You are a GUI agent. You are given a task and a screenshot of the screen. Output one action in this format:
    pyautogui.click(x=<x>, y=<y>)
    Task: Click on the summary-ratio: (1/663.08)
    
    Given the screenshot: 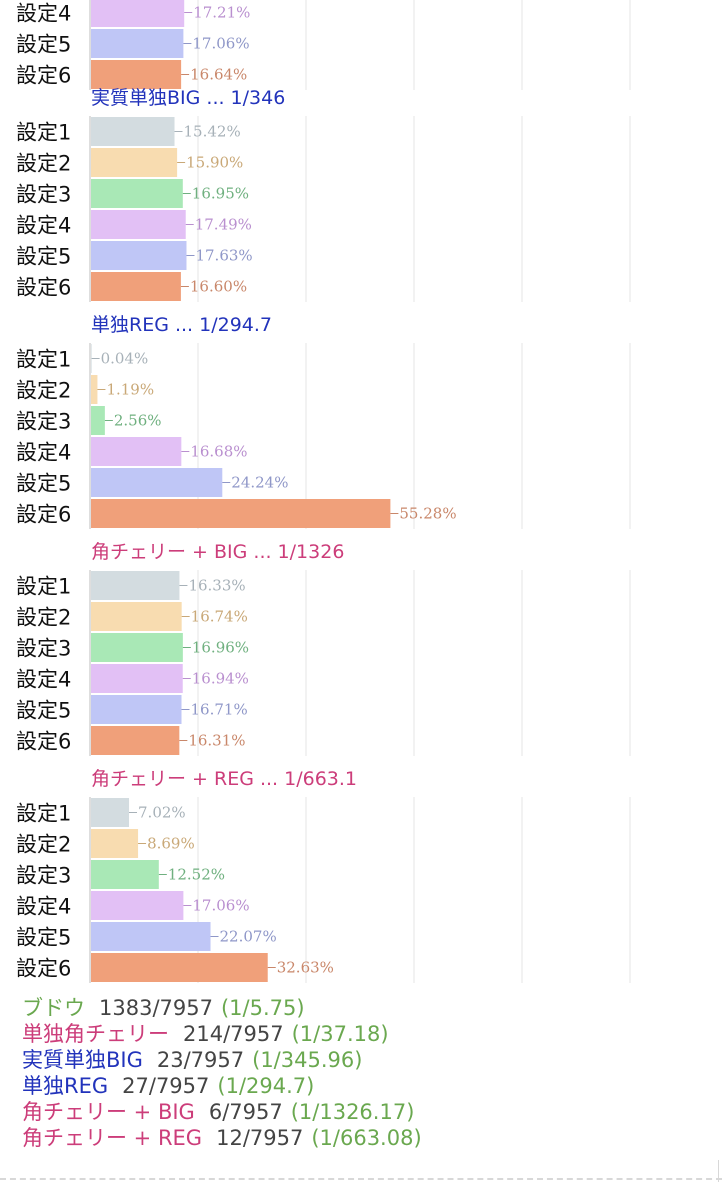 What is the action you would take?
    pyautogui.click(x=366, y=1138)
    